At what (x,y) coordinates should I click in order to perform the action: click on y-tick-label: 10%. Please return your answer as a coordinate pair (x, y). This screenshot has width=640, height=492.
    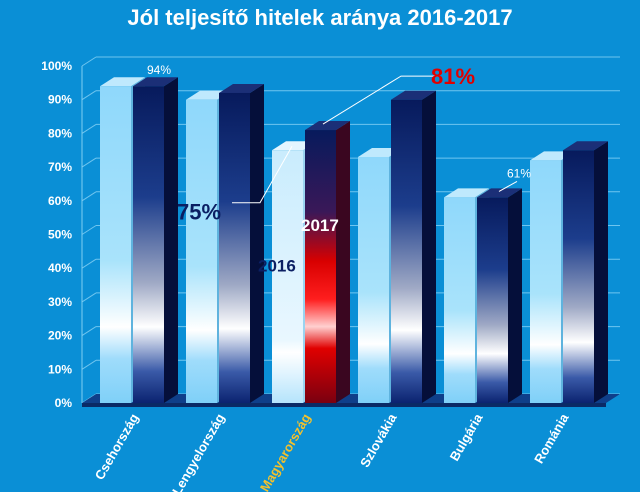
    Looking at the image, I should click on (60, 369).